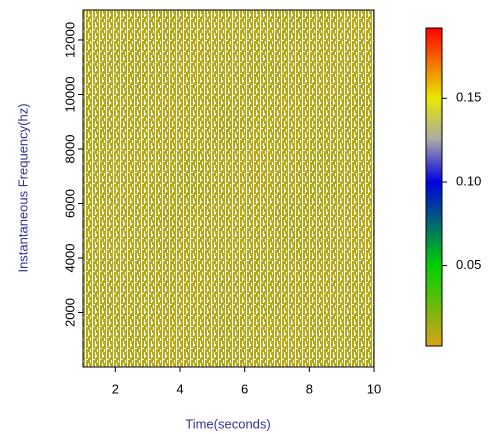  Describe the element at coordinates (69, 40) in the screenshot. I see `y-tick-label: 12000` at that location.